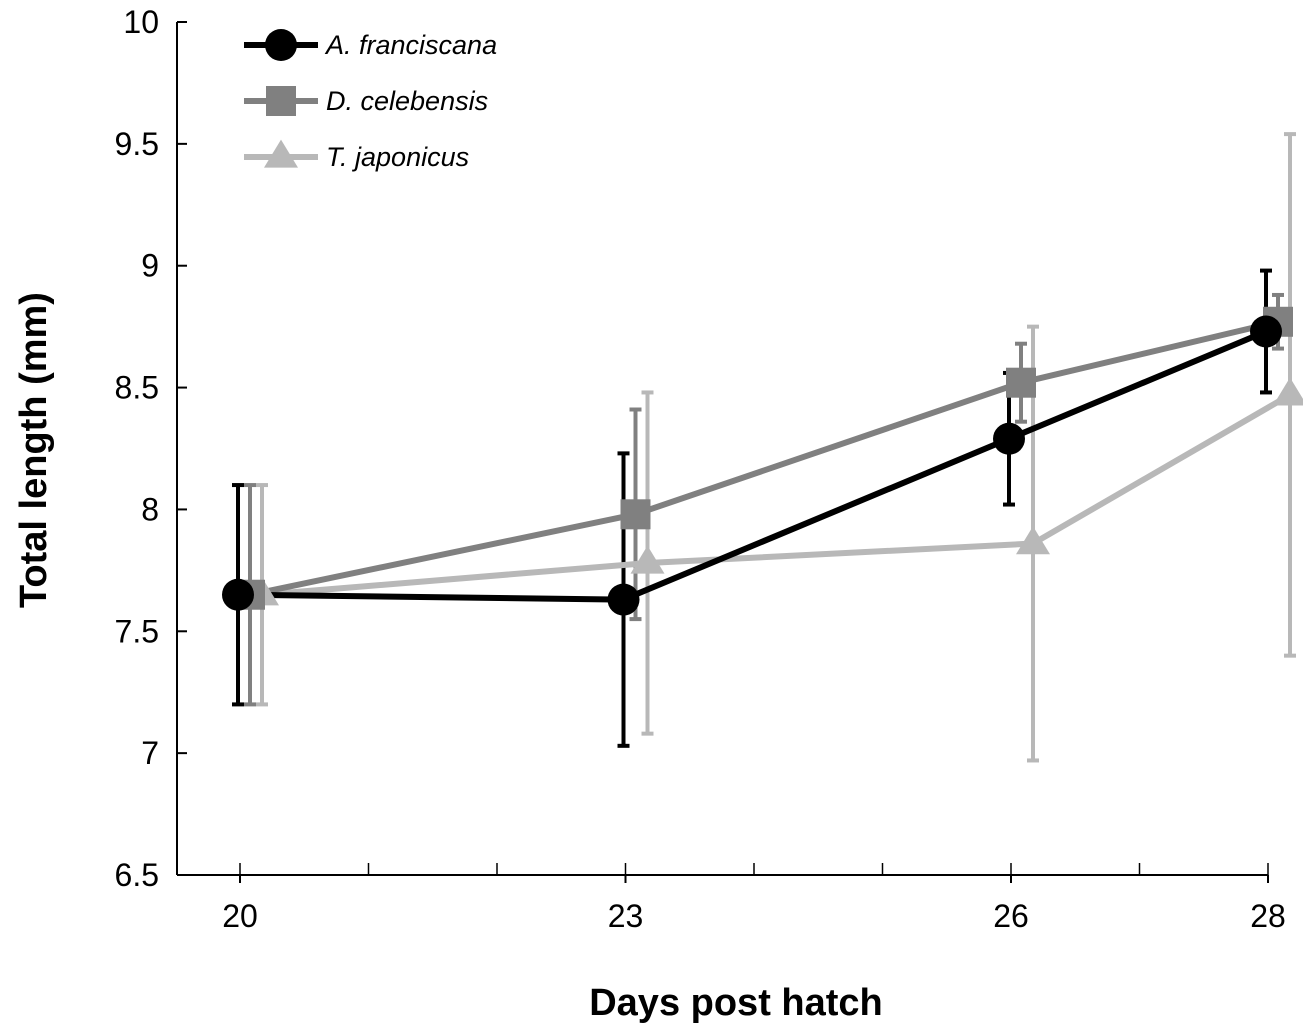 Image resolution: width=1303 pixels, height=1035 pixels. What do you see at coordinates (137, 144) in the screenshot?
I see `y-tick-label: 9.5` at bounding box center [137, 144].